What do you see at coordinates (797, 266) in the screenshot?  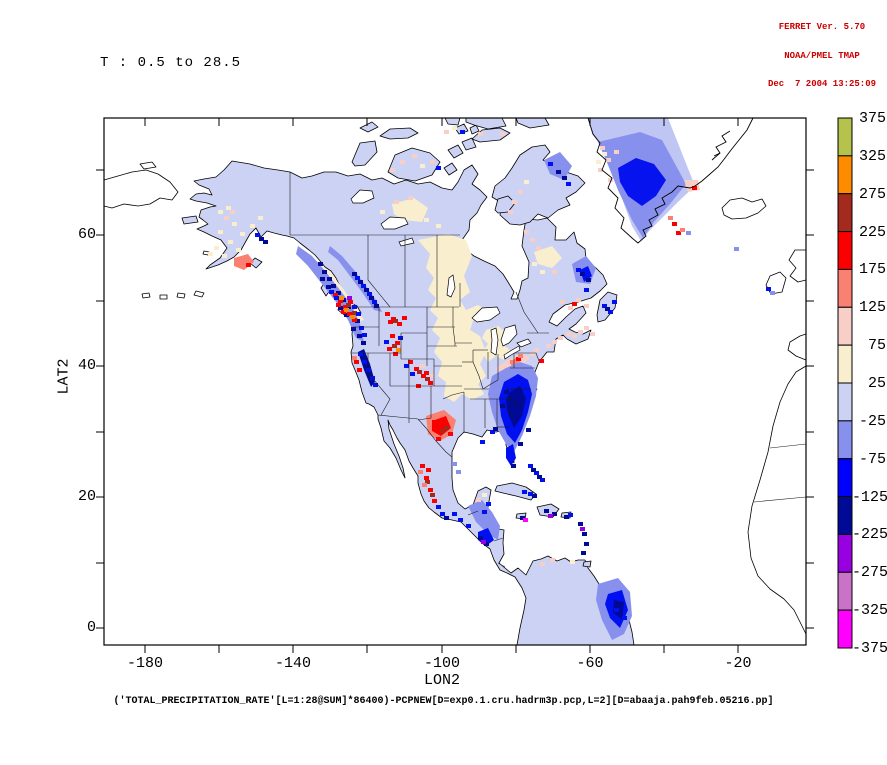 I see `map-region-coast-scotland` at bounding box center [797, 266].